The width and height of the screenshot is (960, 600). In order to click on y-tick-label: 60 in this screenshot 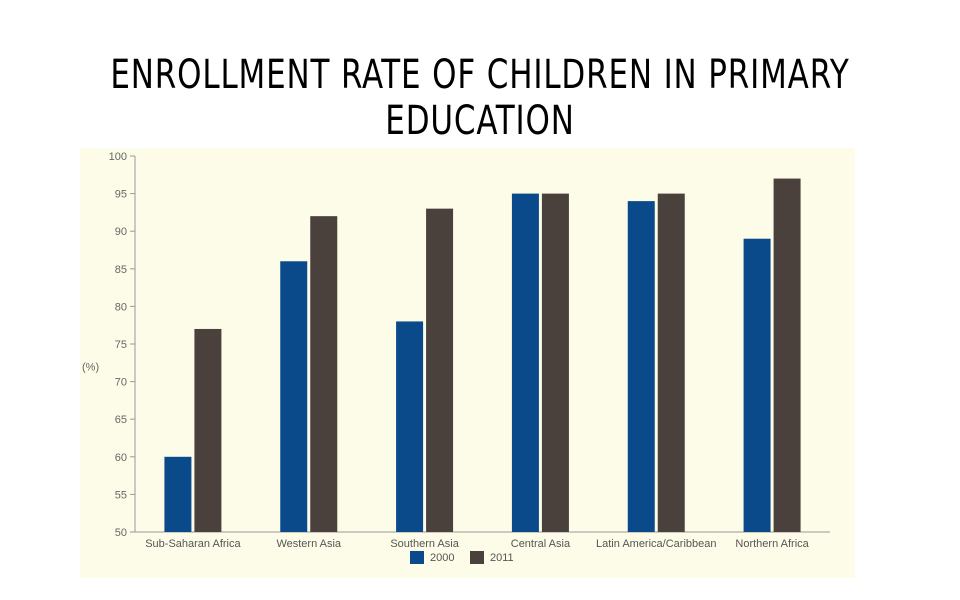, I will do `click(121, 458)`.